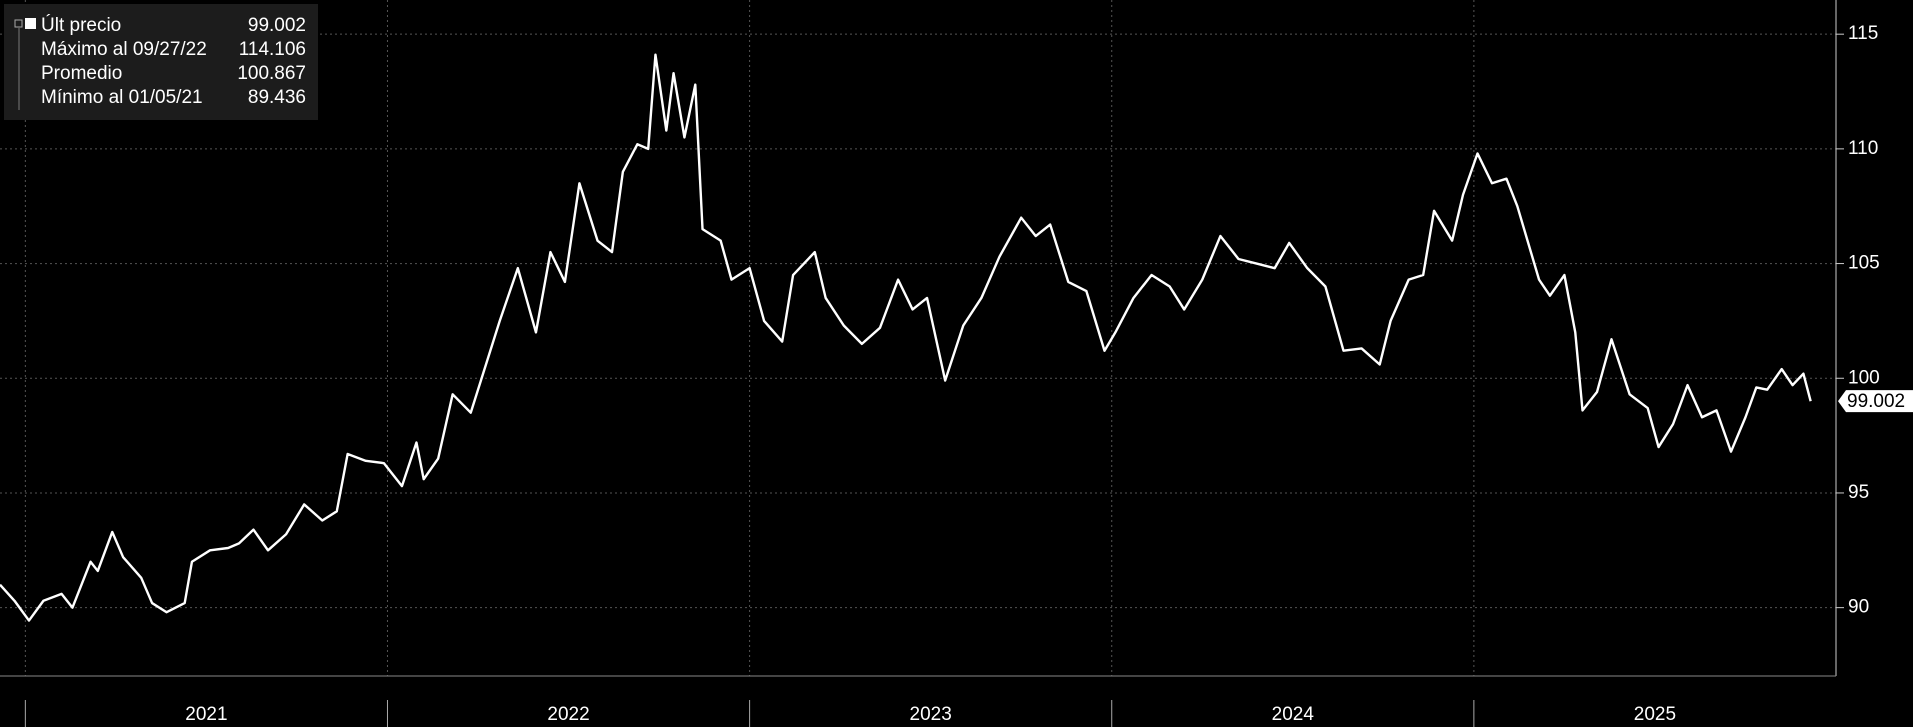 The height and width of the screenshot is (727, 1913). Describe the element at coordinates (1863, 148) in the screenshot. I see `y-tick-label: 110` at that location.